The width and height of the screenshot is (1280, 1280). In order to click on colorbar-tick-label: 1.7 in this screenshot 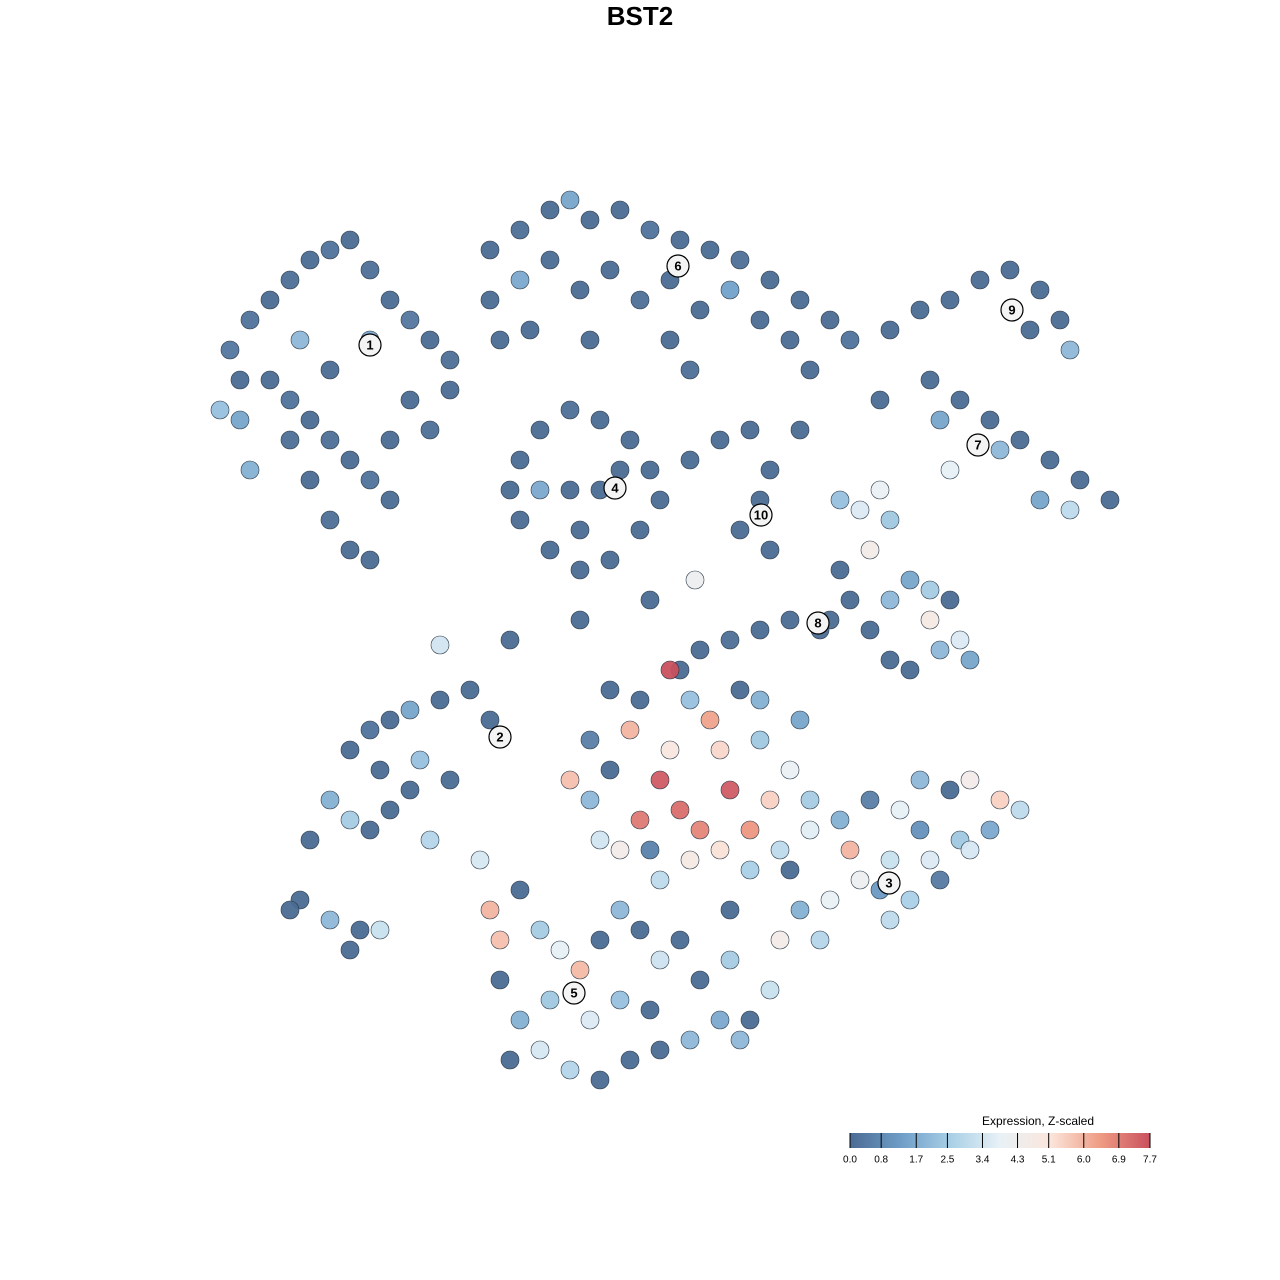, I will do `click(916, 1160)`.